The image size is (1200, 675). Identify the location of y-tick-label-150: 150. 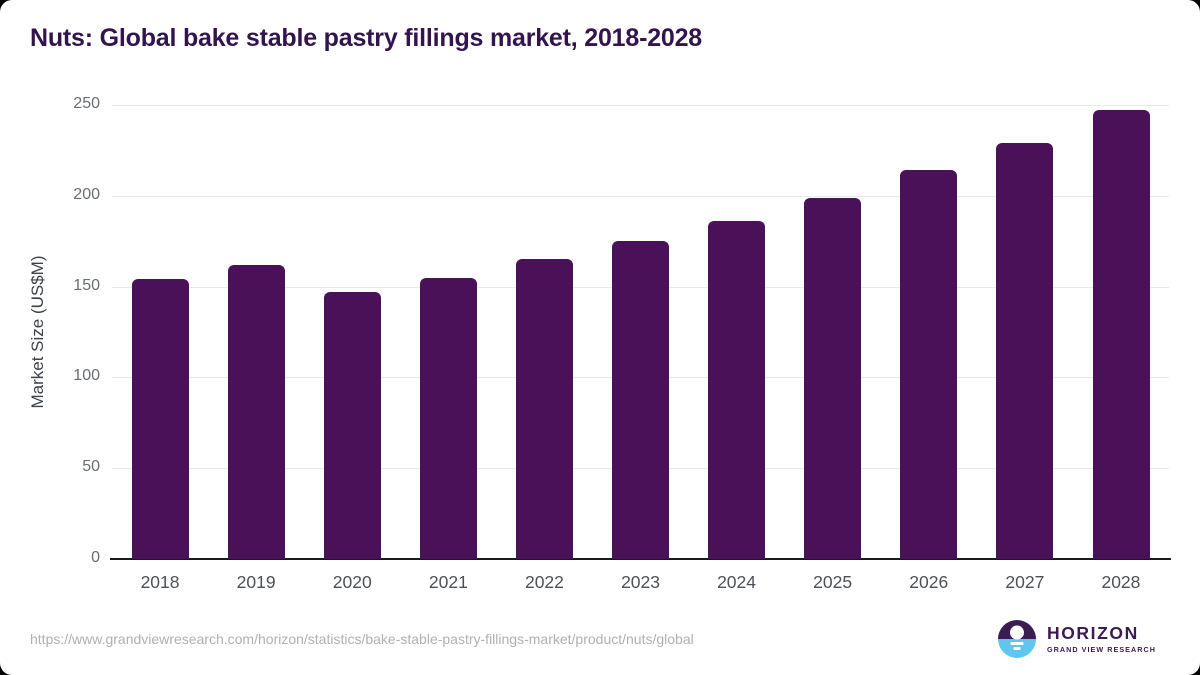
(86, 285).